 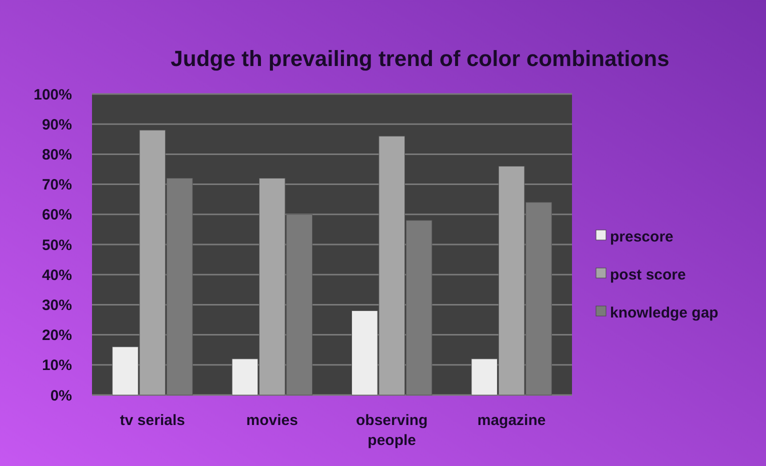 What do you see at coordinates (648, 275) in the screenshot?
I see `legend-label: post score` at bounding box center [648, 275].